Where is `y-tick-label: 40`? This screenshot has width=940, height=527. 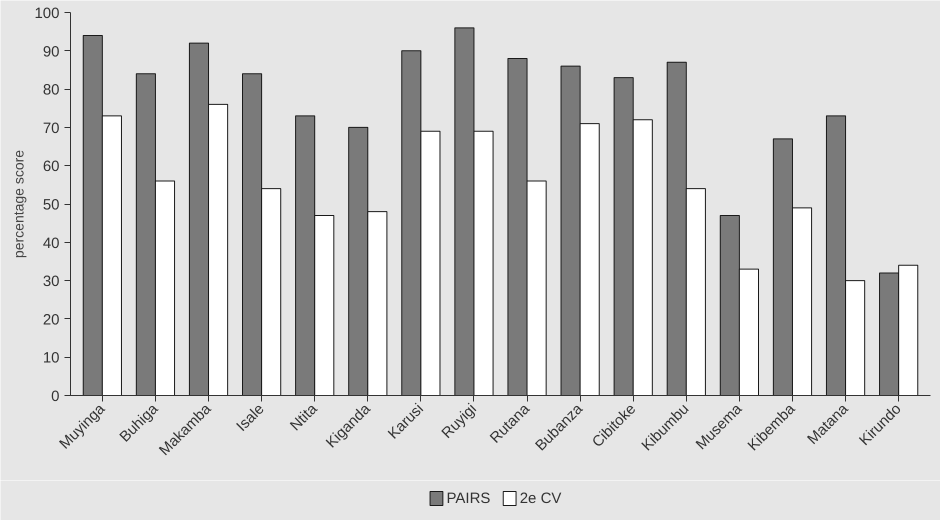 y-tick-label: 40 is located at coordinates (51, 243).